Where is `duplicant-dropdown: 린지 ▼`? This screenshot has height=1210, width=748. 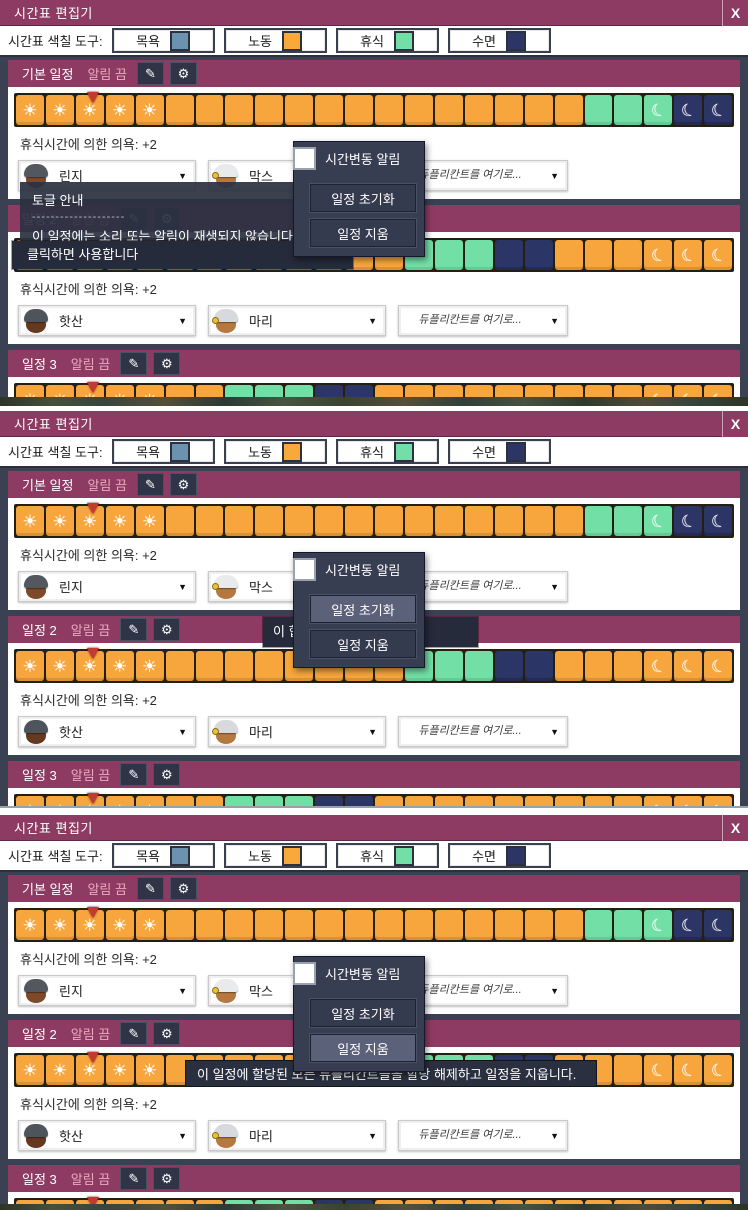
duplicant-dropdown: 린지 ▼ is located at coordinates (107, 990).